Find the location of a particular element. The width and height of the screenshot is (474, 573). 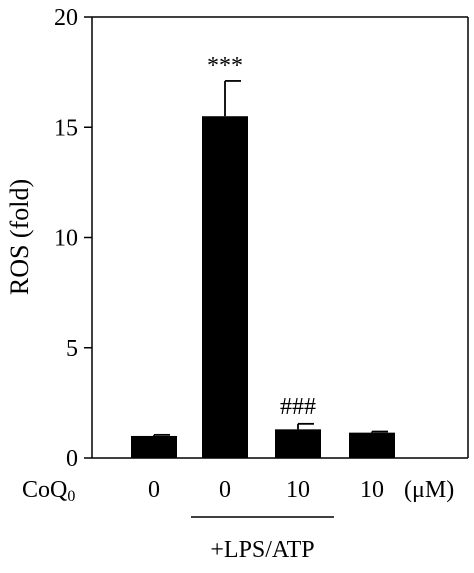

row-label: CoQ0 is located at coordinates (48, 491).